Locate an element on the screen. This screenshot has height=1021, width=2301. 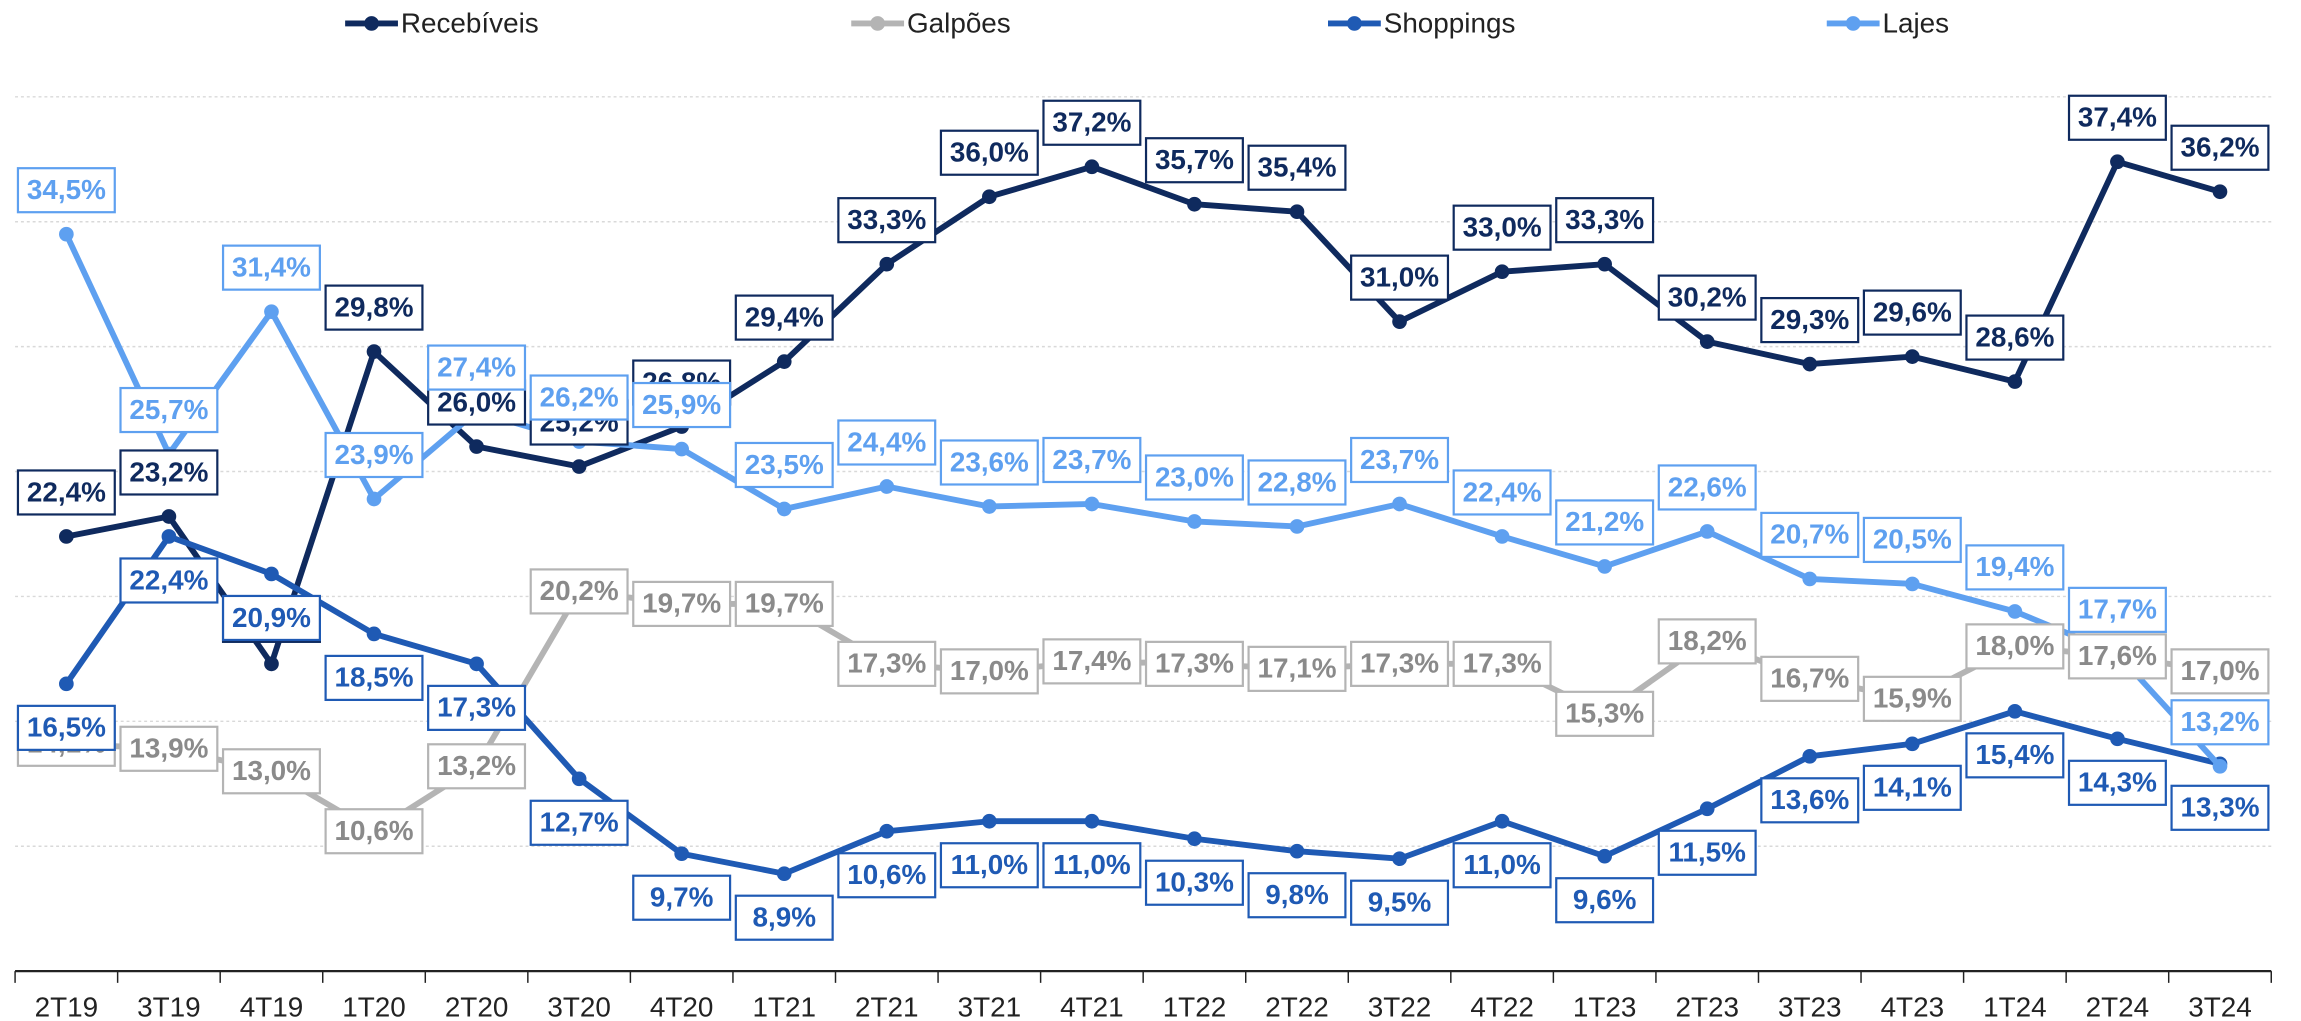
data-label: 17,7% is located at coordinates (2117, 609).